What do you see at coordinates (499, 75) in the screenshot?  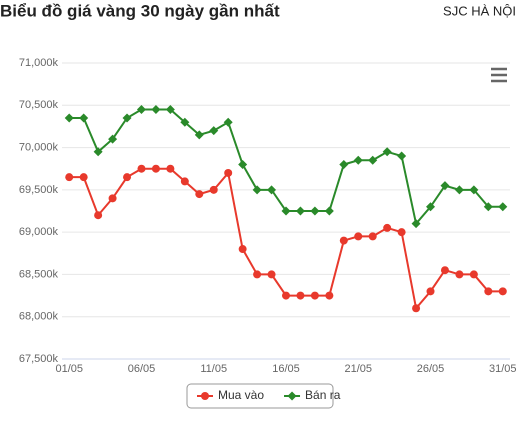 I see `menu-button` at bounding box center [499, 75].